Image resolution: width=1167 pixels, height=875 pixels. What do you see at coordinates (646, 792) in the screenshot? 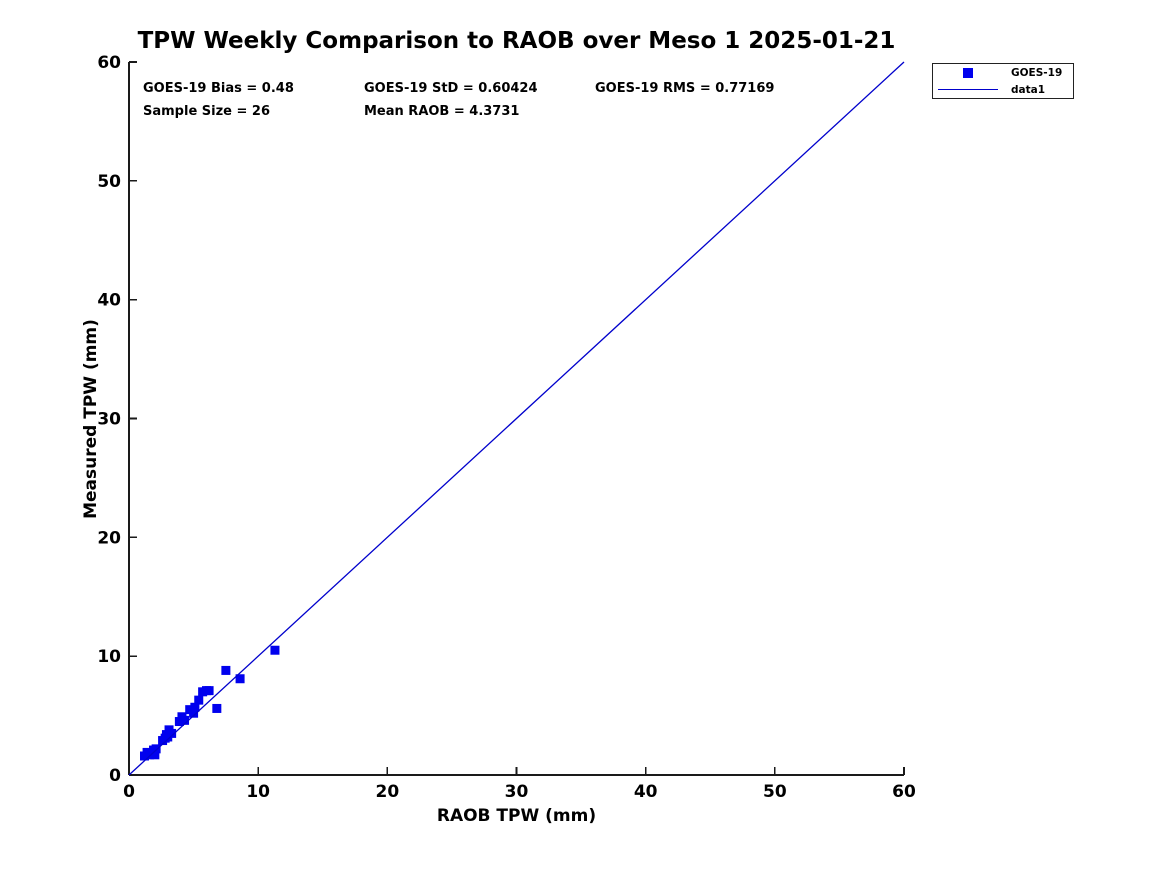
I see `x-tick-label: 40` at bounding box center [646, 792].